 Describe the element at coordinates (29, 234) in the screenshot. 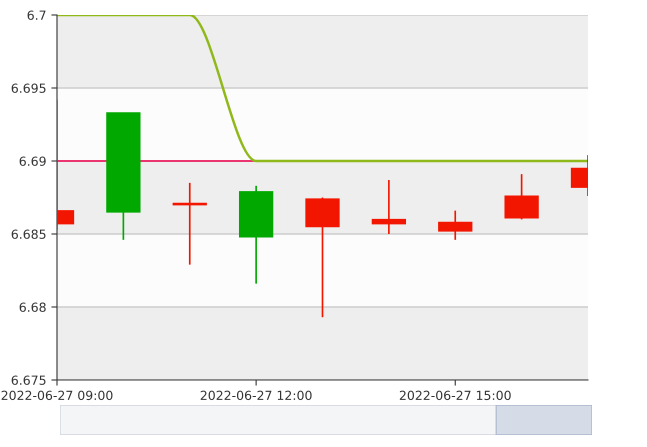

I see `y-tick-label: 6.685` at that location.